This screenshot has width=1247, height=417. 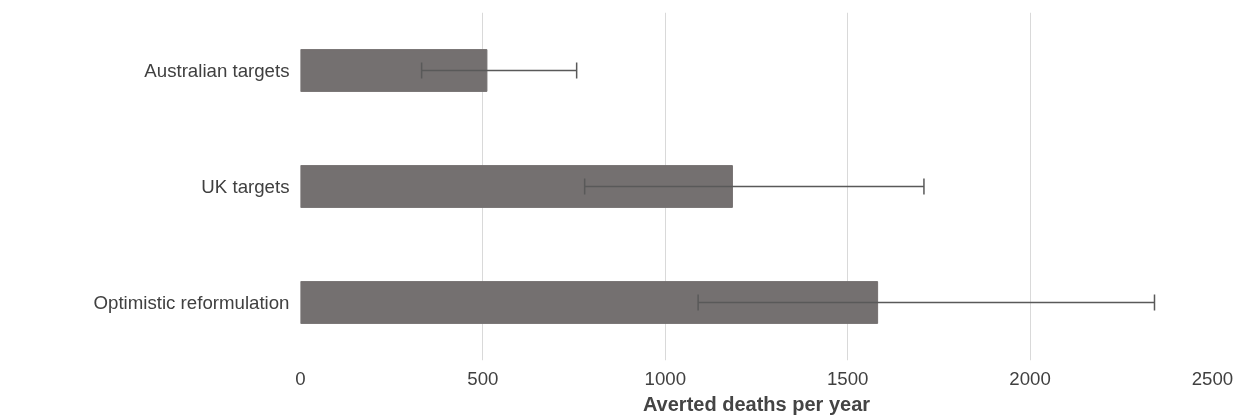 What do you see at coordinates (1212, 378) in the screenshot?
I see `x-tick-label: 2500` at bounding box center [1212, 378].